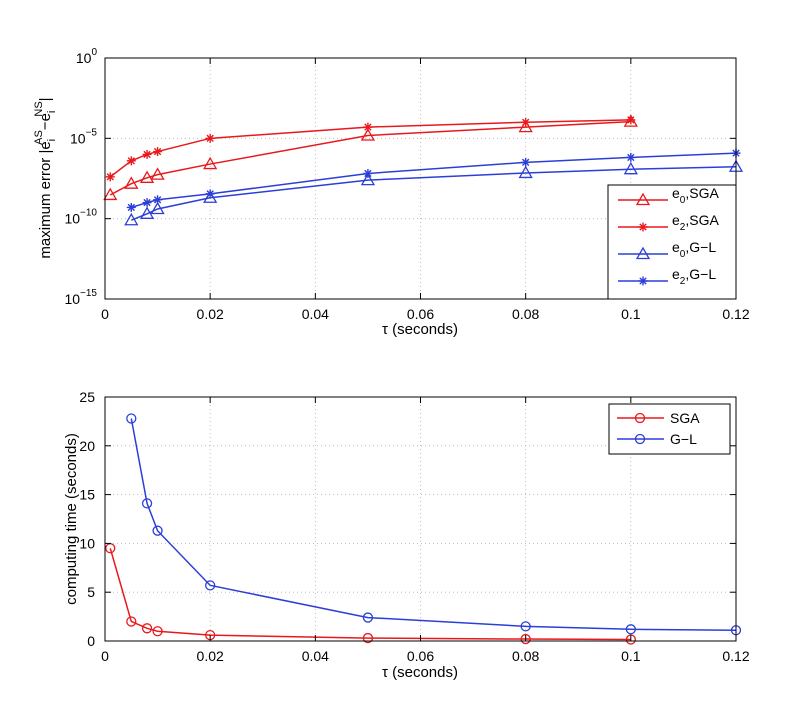 This screenshot has height=722, width=811. I want to click on error-series, so click(423, 170).